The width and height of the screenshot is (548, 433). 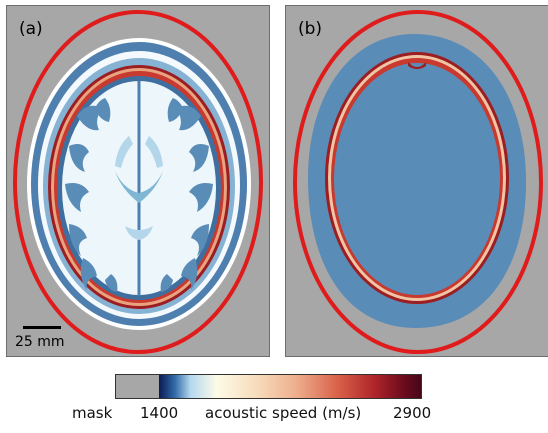 What do you see at coordinates (283, 413) in the screenshot?
I see `colorbar-title: acoustic speed (m/s)` at bounding box center [283, 413].